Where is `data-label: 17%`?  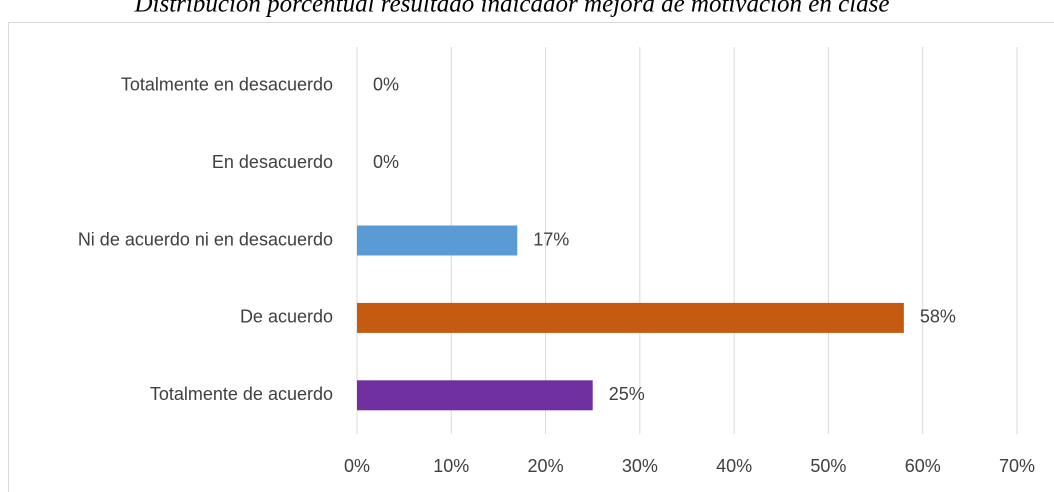 data-label: 17% is located at coordinates (551, 239).